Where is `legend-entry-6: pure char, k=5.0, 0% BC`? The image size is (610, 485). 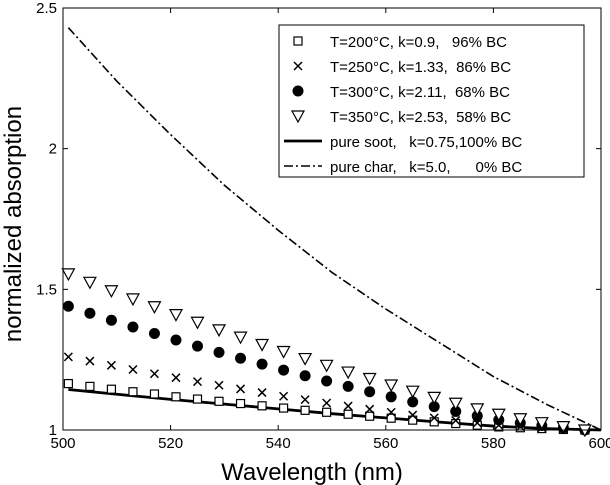
legend-entry-6: pure char, k=5.0, 0% BC is located at coordinates (426, 167).